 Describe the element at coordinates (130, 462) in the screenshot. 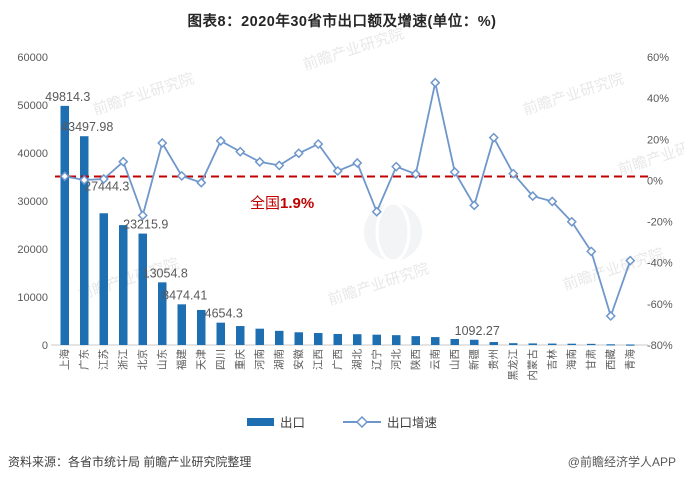

I see `source-note: 资料来源：各省市统计局 前瞻产业研究院整理` at that location.